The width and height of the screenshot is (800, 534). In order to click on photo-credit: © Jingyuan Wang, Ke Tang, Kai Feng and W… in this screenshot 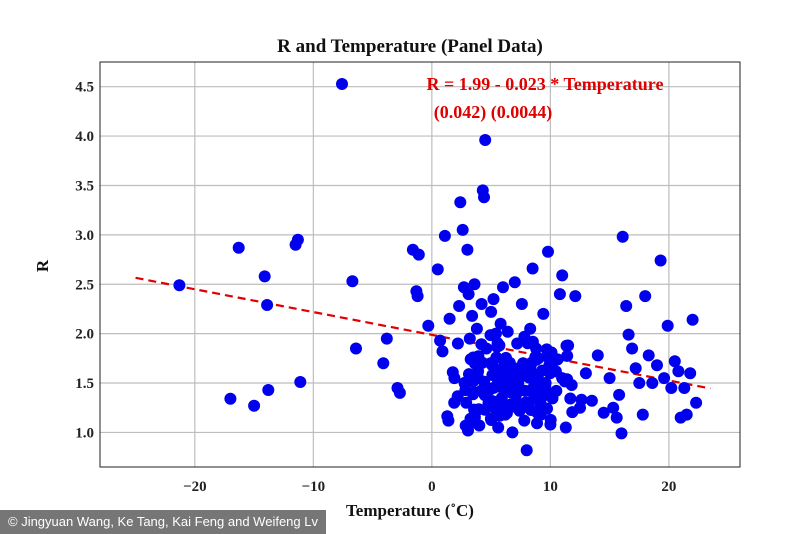, I will do `click(163, 522)`.